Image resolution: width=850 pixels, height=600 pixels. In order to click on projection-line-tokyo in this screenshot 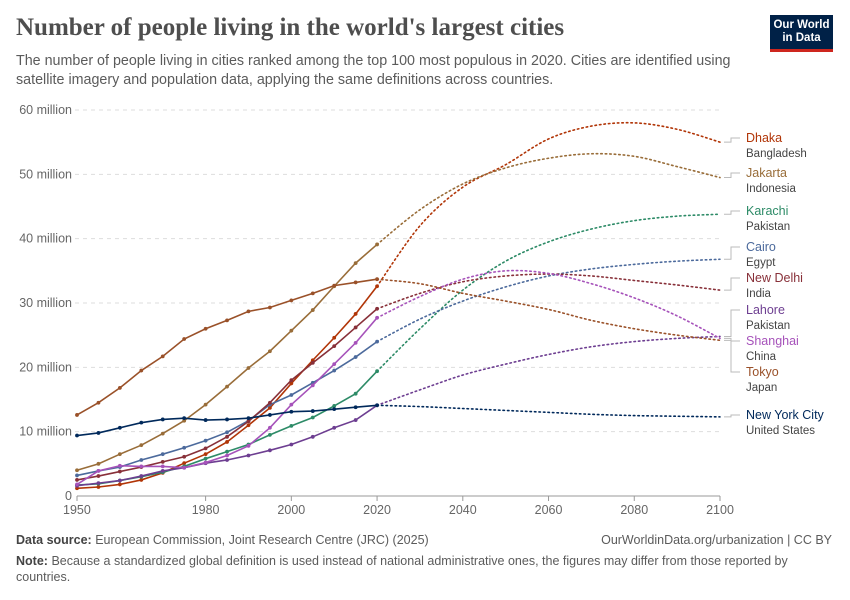, I will do `click(548, 310)`.